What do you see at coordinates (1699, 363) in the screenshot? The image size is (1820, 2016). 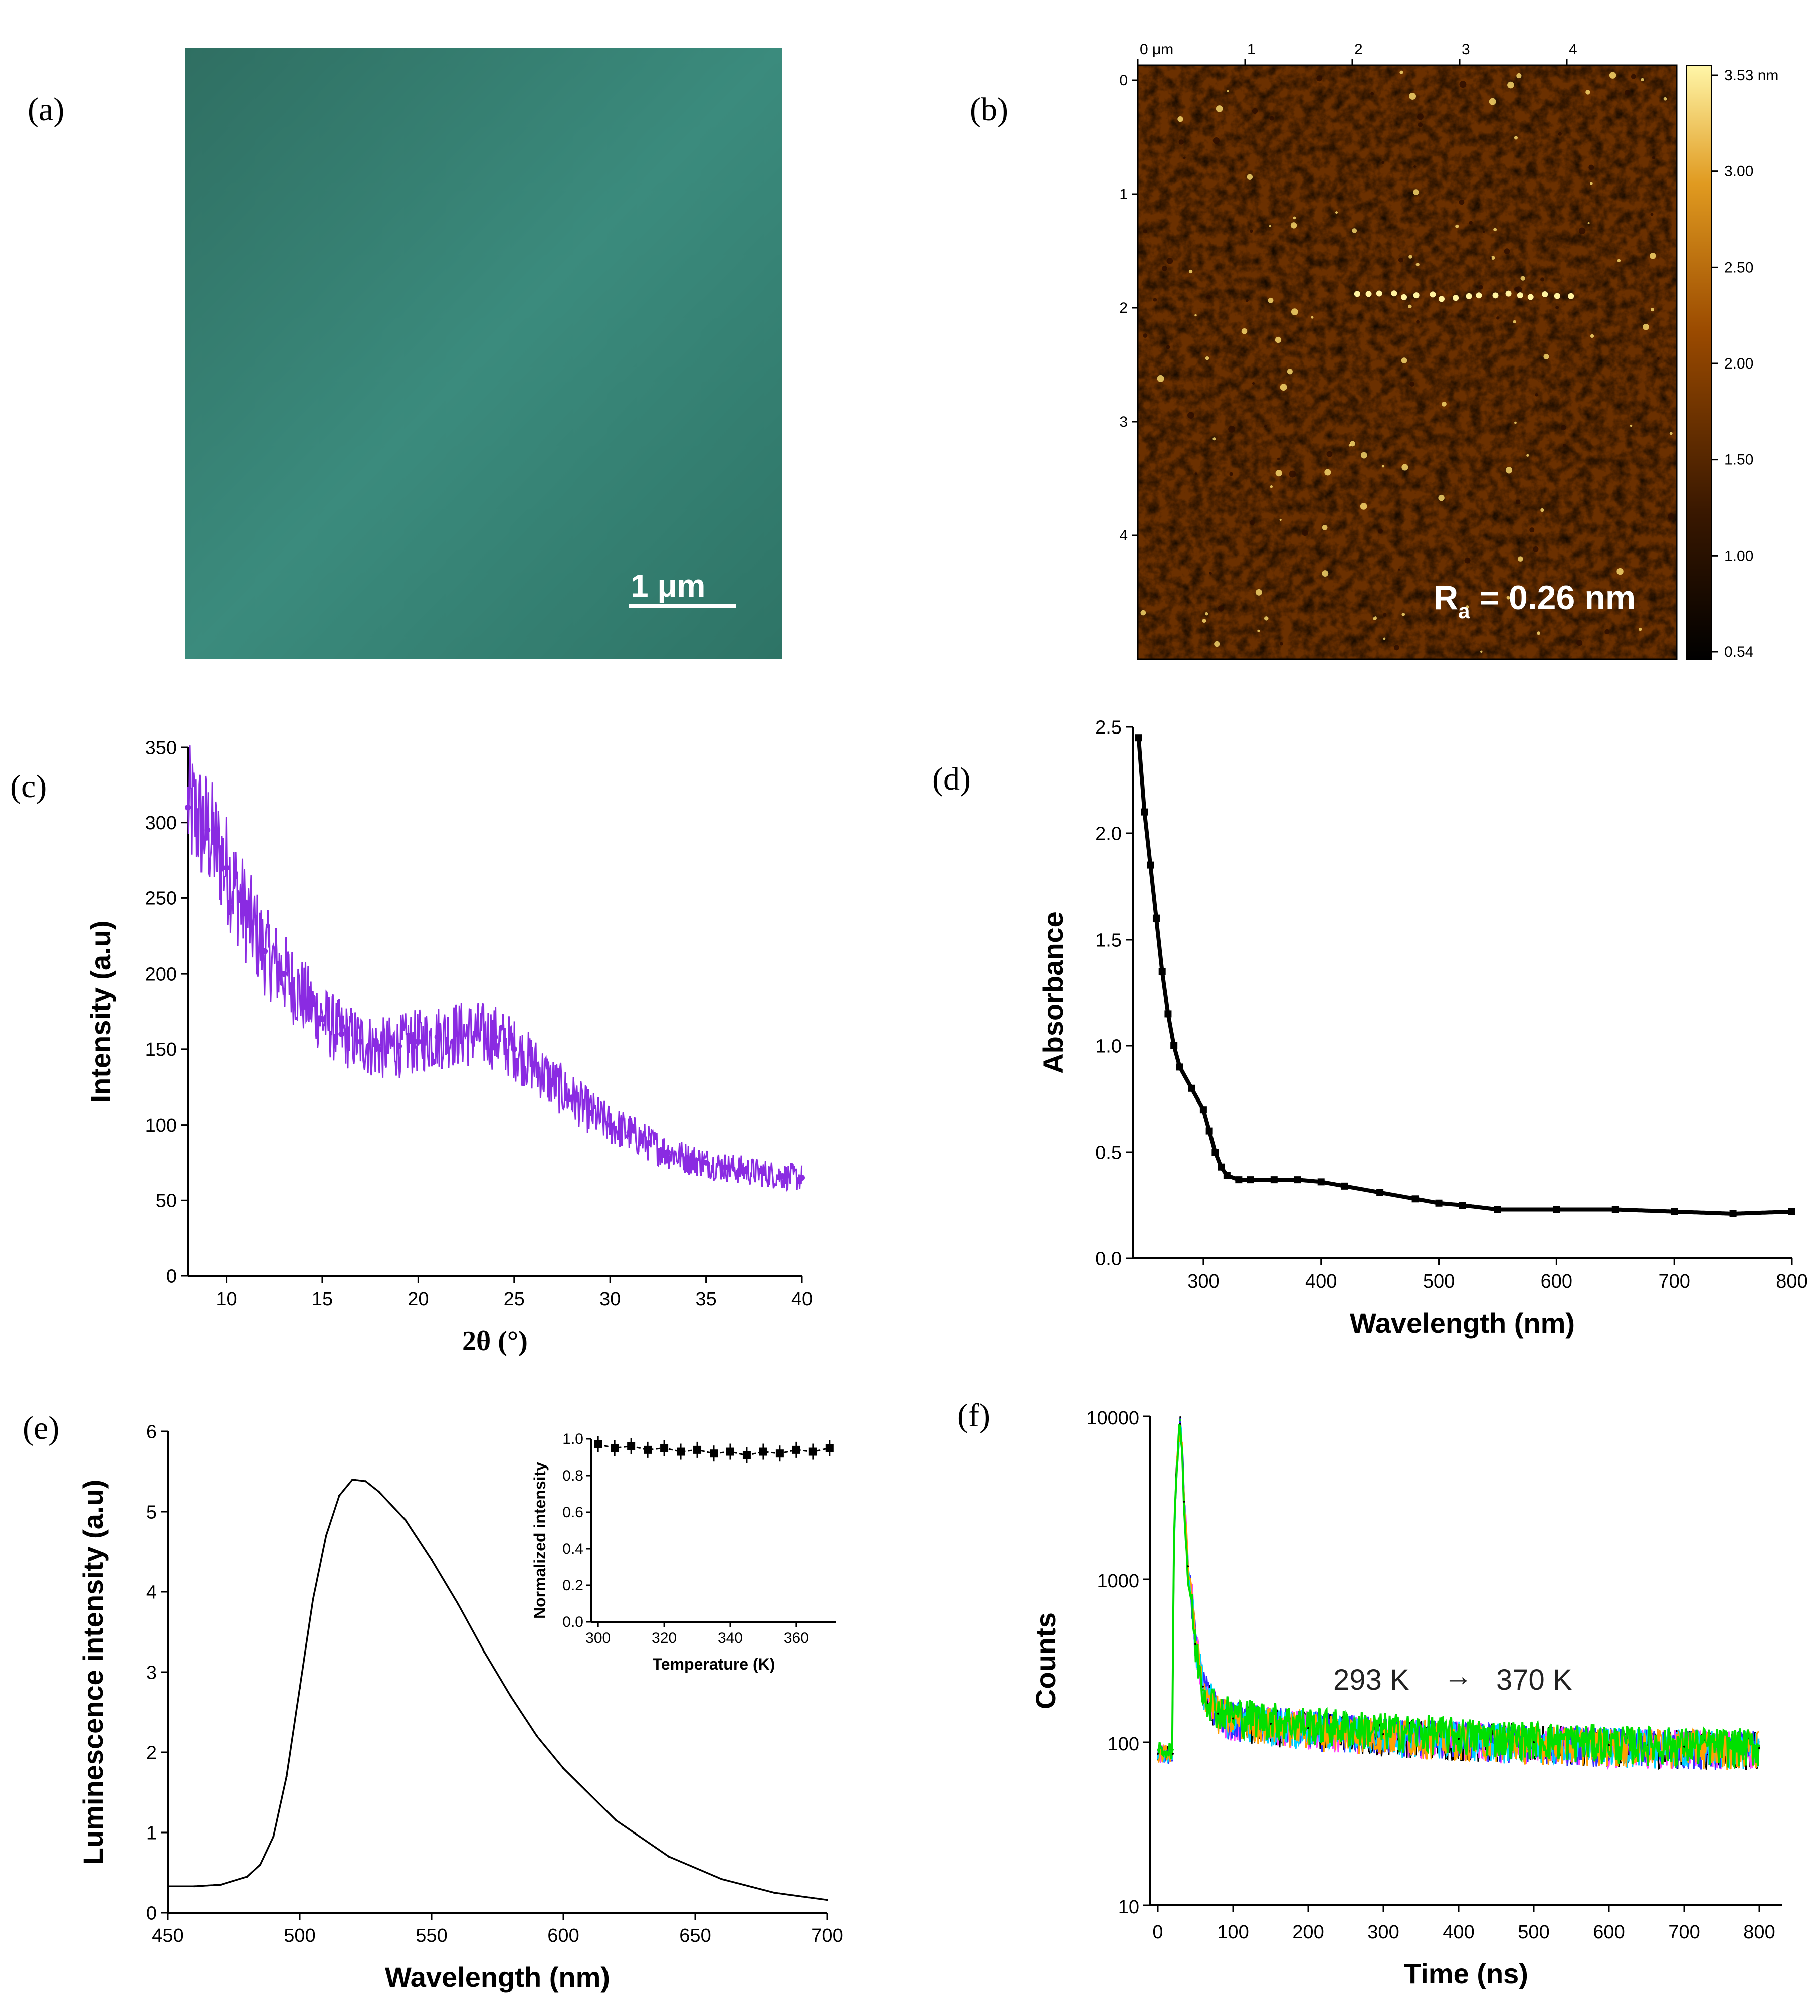 I see `colorbar` at bounding box center [1699, 363].